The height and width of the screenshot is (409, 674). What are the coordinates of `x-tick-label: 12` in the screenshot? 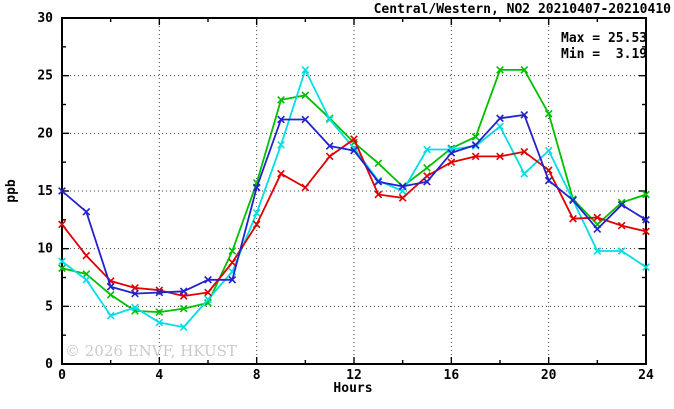 It's located at (354, 375).